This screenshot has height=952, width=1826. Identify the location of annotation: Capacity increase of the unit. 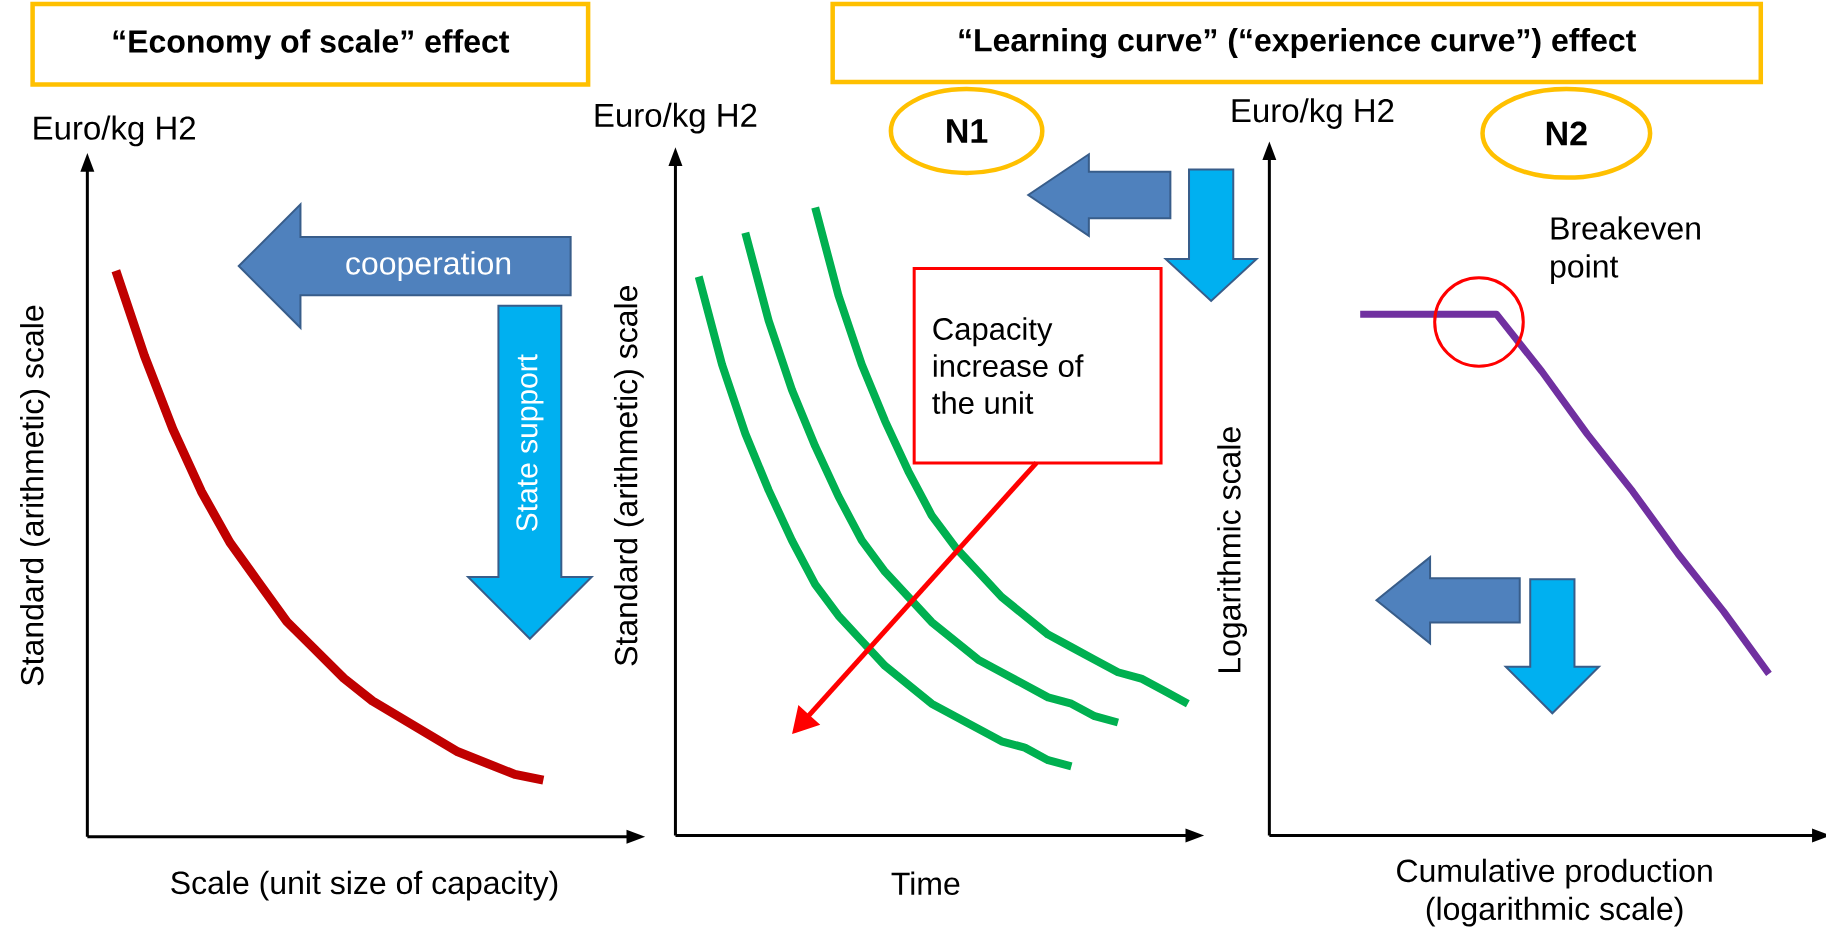
(1008, 366).